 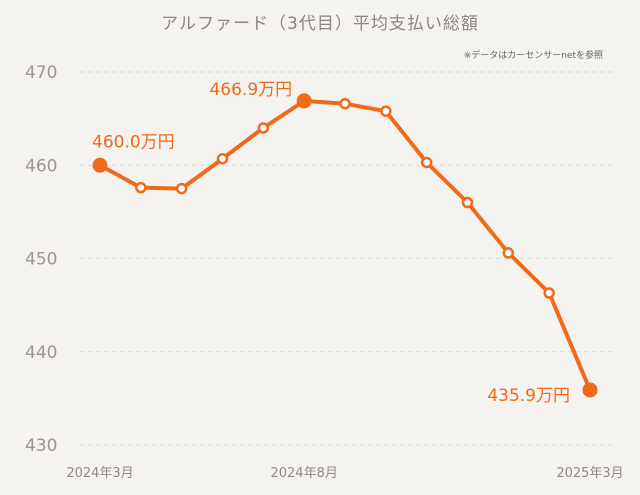 I want to click on data-label: 466.9万円, so click(x=250, y=90).